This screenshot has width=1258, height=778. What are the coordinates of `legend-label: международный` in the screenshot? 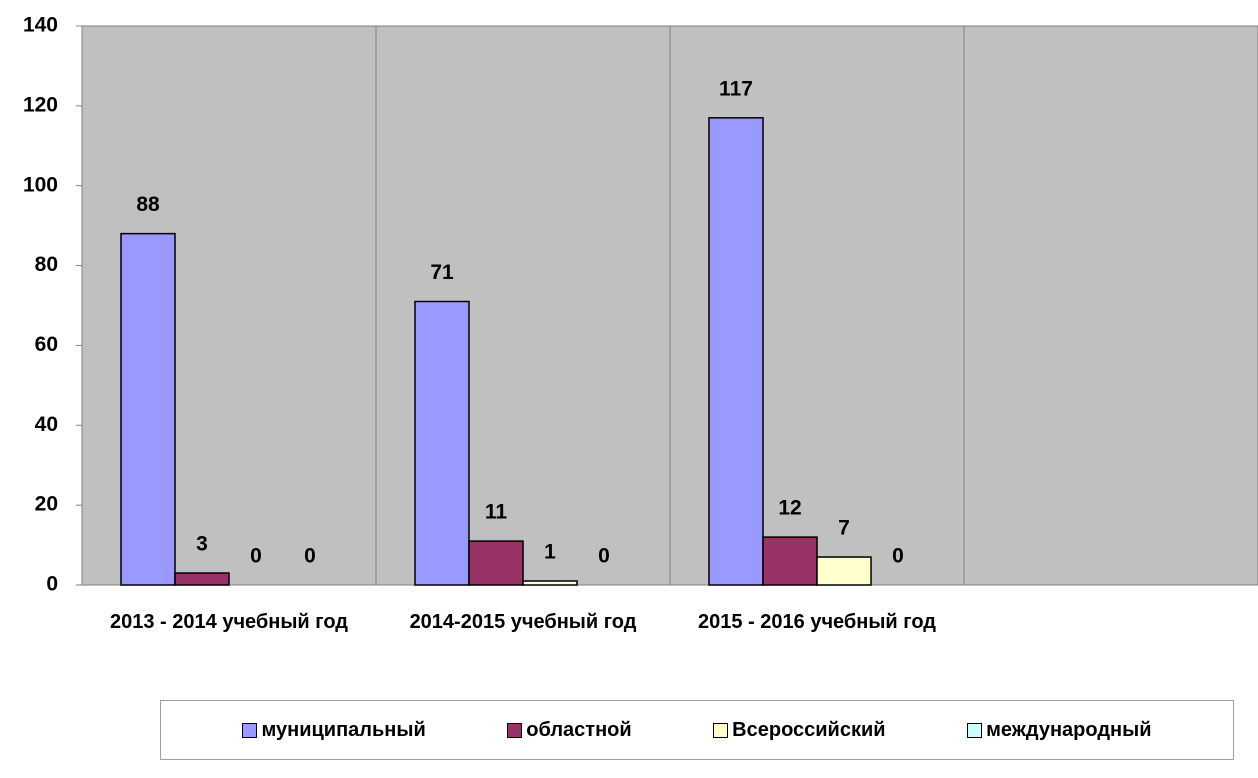 It's located at (1069, 729).